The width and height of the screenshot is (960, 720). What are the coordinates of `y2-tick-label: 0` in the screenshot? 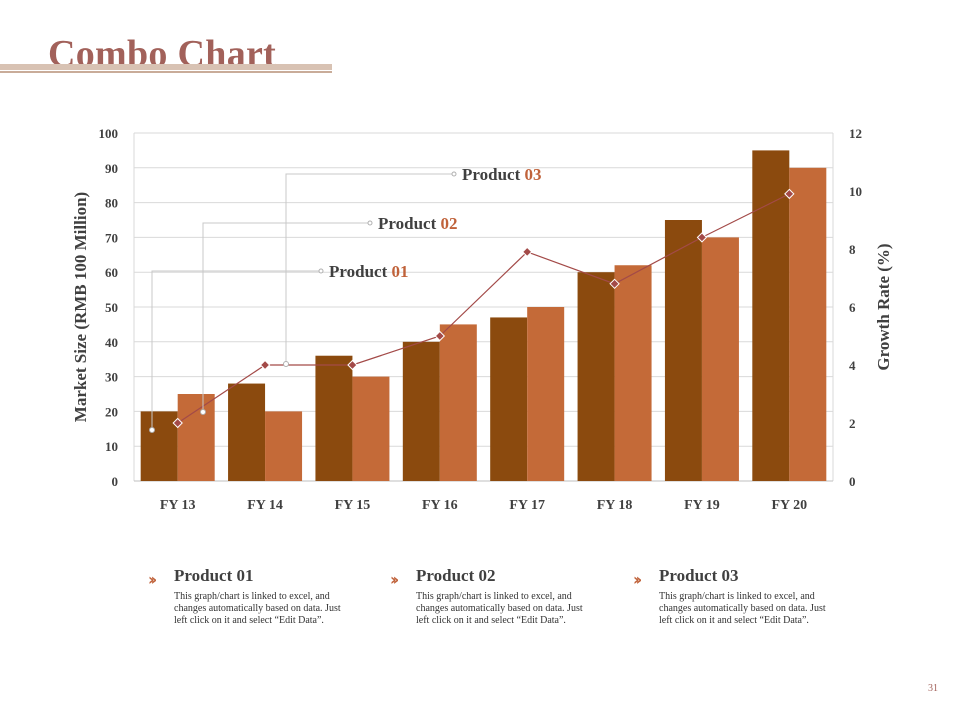 It's located at (852, 481).